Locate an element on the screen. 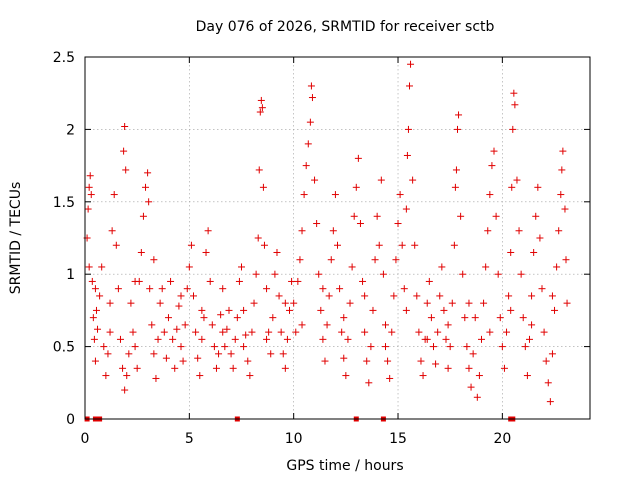 This screenshot has height=480, width=640. y-tick-label: 2.5 is located at coordinates (64, 58).